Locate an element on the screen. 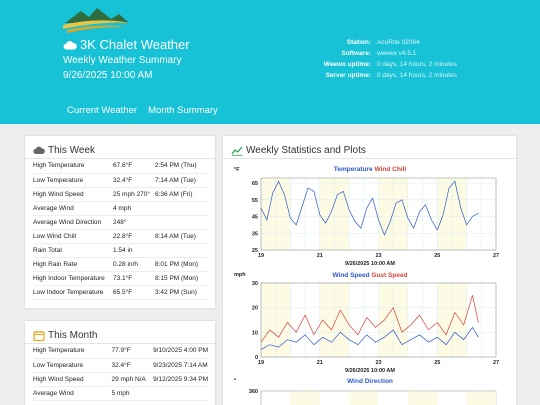 The width and height of the screenshot is (540, 405). wind-unit: mph is located at coordinates (240, 275).